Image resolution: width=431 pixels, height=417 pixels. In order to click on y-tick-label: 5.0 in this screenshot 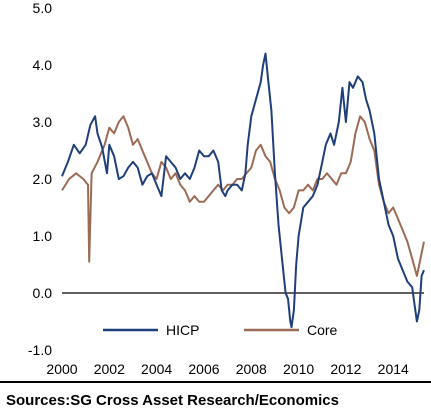, I will do `click(43, 8)`.